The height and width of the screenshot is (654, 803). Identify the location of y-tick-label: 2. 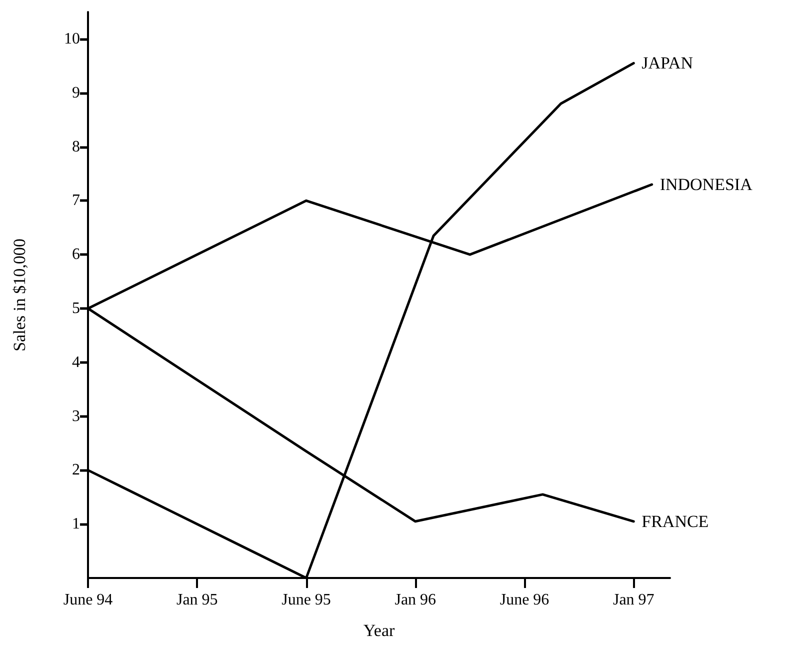
(76, 470).